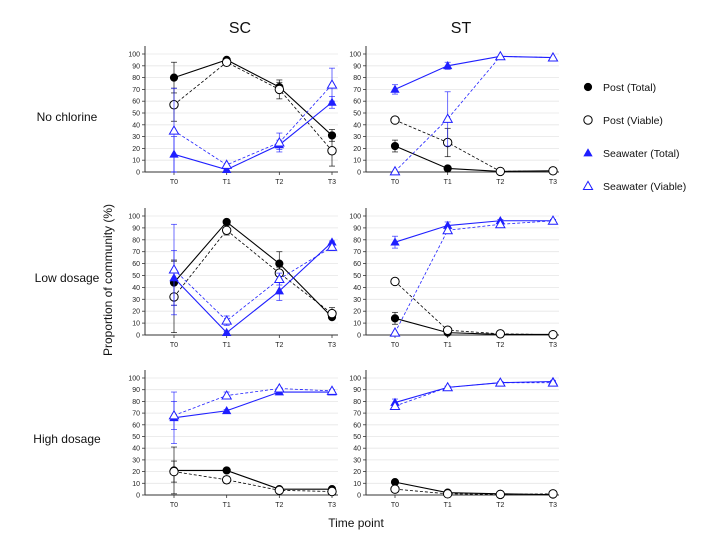 The height and width of the screenshot is (540, 709). What do you see at coordinates (67, 439) in the screenshot?
I see `row-title-high-dosage: High dosage` at bounding box center [67, 439].